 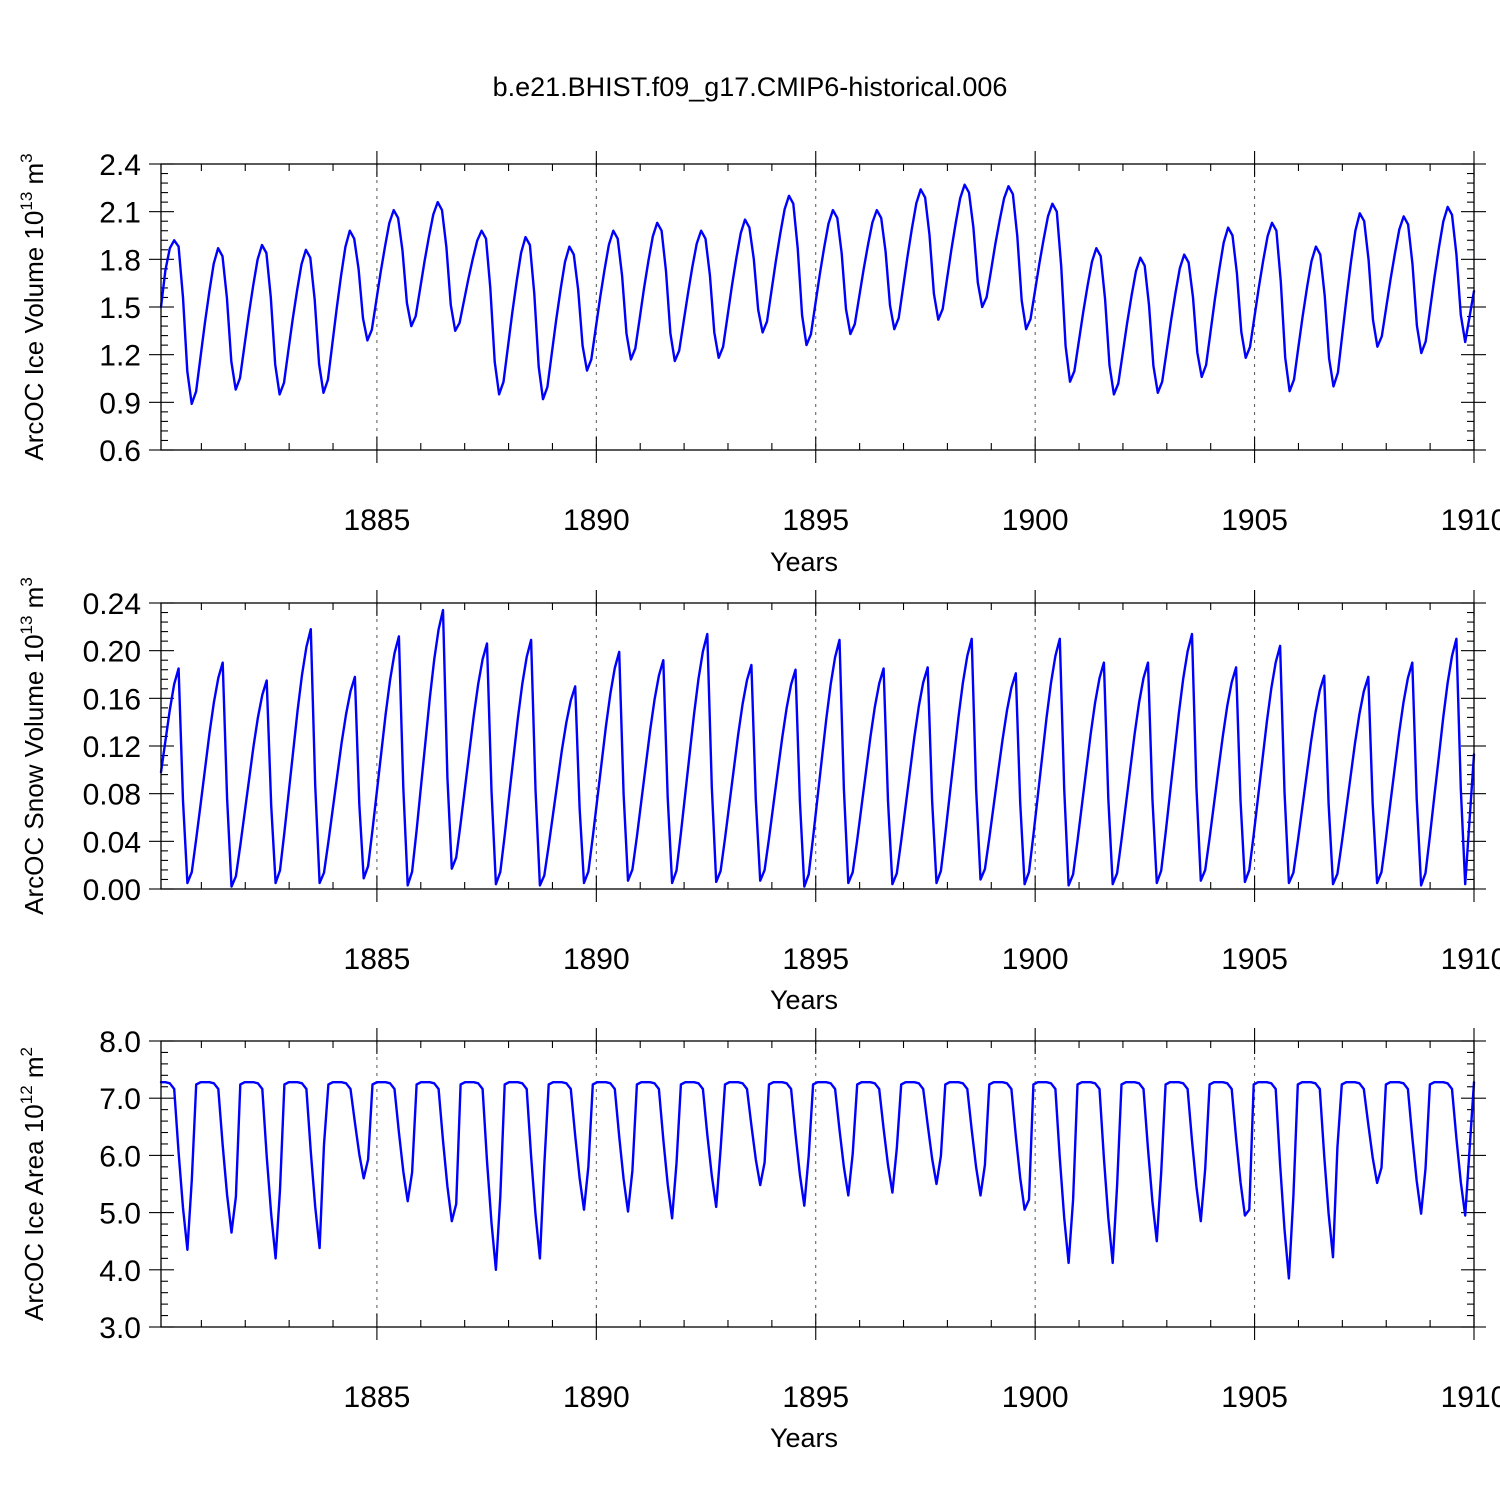 I want to click on ice-area-x-tick-label: 1910, so click(x=1470, y=1397).